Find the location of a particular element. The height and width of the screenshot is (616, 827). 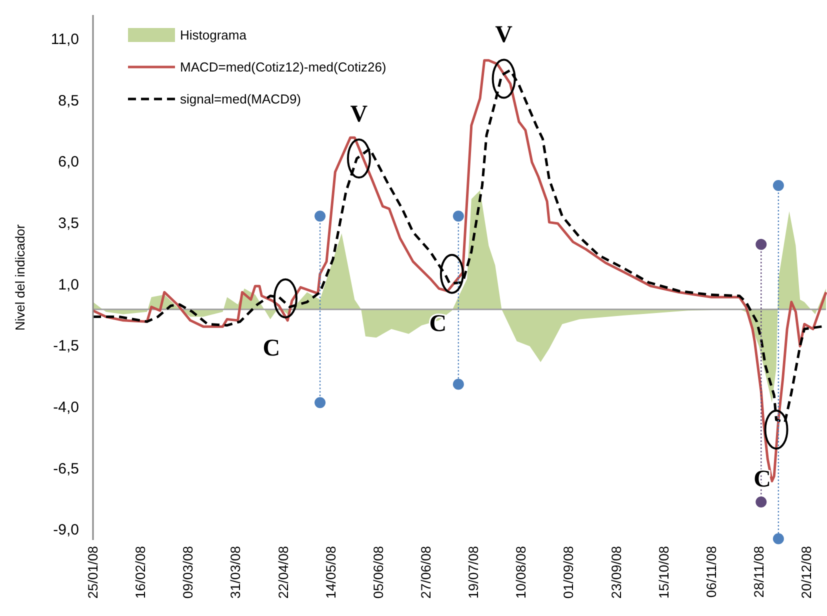

y-tick-label: -9,0 is located at coordinates (66, 530).